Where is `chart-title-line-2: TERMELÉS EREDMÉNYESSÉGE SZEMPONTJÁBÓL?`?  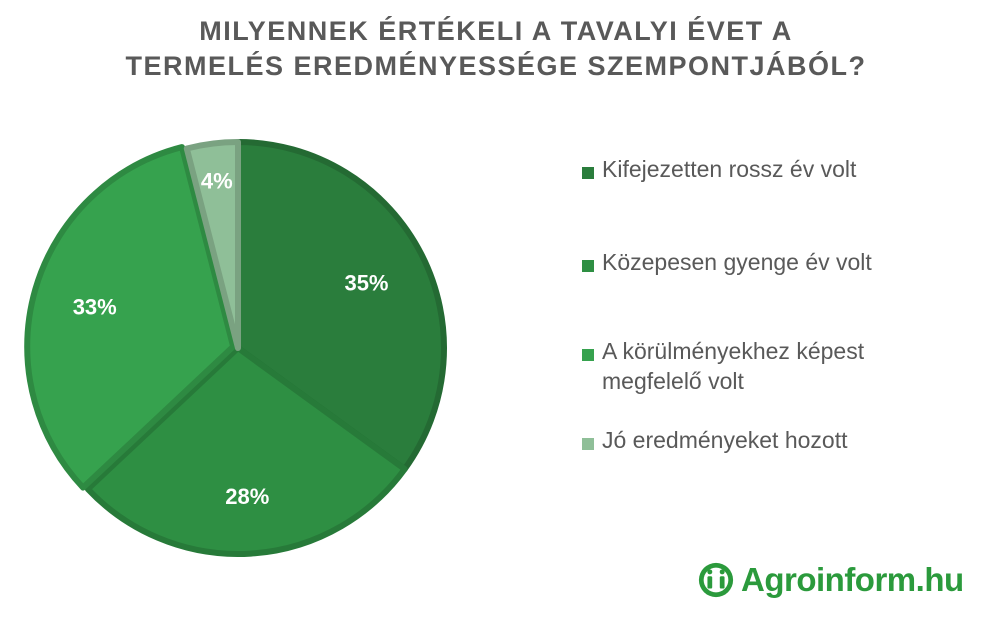
chart-title-line-2: TERMELÉS EREDMÉNYESSÉGE SZEMPONTJÁBÓL? is located at coordinates (496, 66).